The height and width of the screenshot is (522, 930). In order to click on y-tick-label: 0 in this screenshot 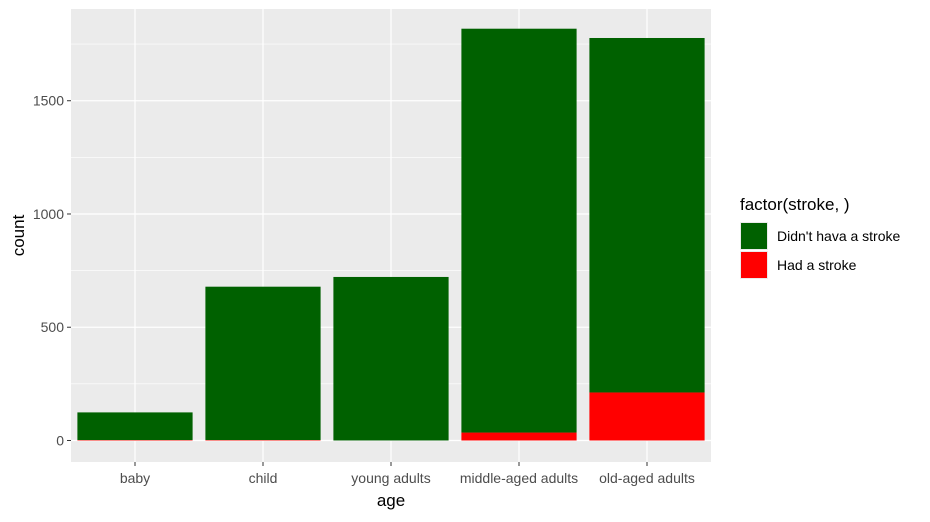, I will do `click(60, 440)`.